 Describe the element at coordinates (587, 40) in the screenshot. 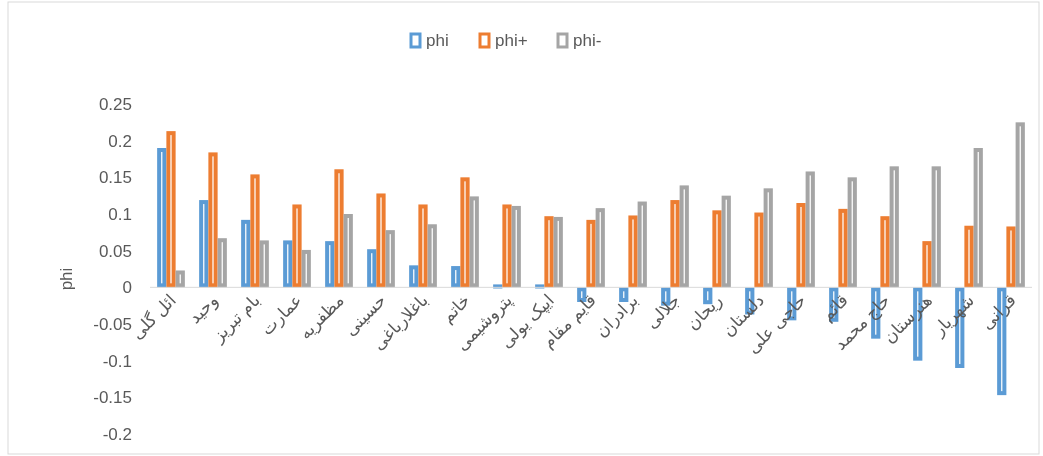

I see `legend-label: phi-` at that location.